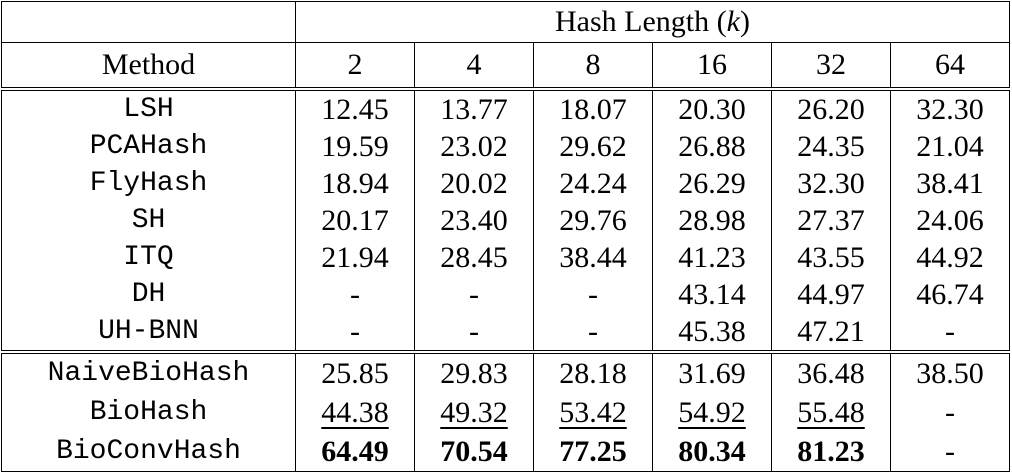  What do you see at coordinates (148, 412) in the screenshot?
I see `method-name-cell: BioHash` at bounding box center [148, 412].